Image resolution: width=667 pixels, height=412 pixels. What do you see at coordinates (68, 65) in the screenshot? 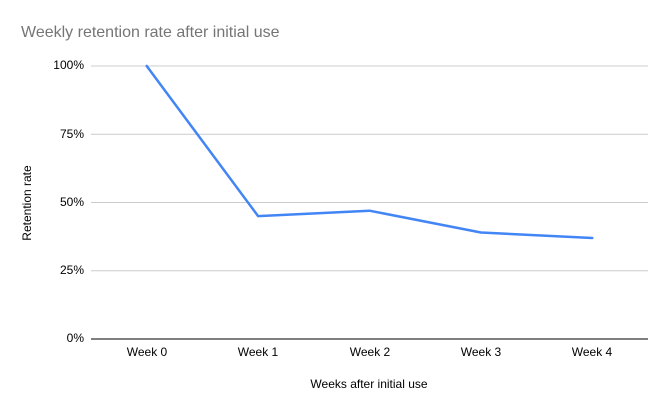
I see `y-tick-label-100: 100%` at bounding box center [68, 65].